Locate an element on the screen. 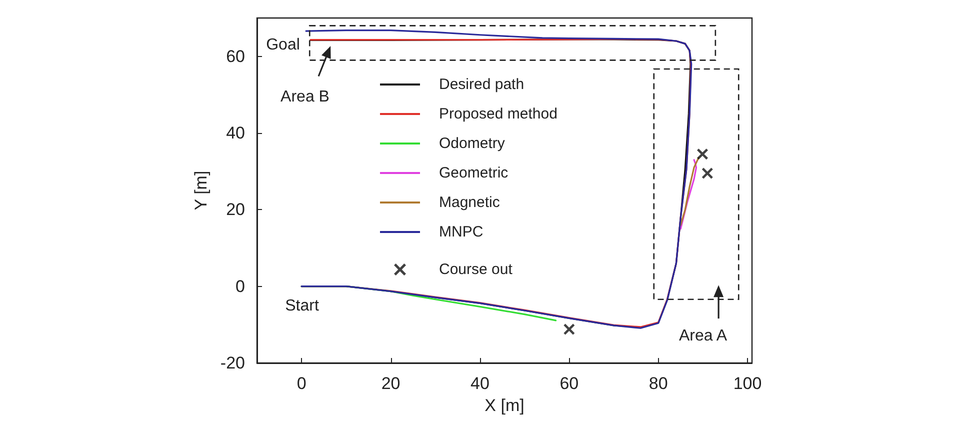  legend-label: Proposed method is located at coordinates (498, 114).